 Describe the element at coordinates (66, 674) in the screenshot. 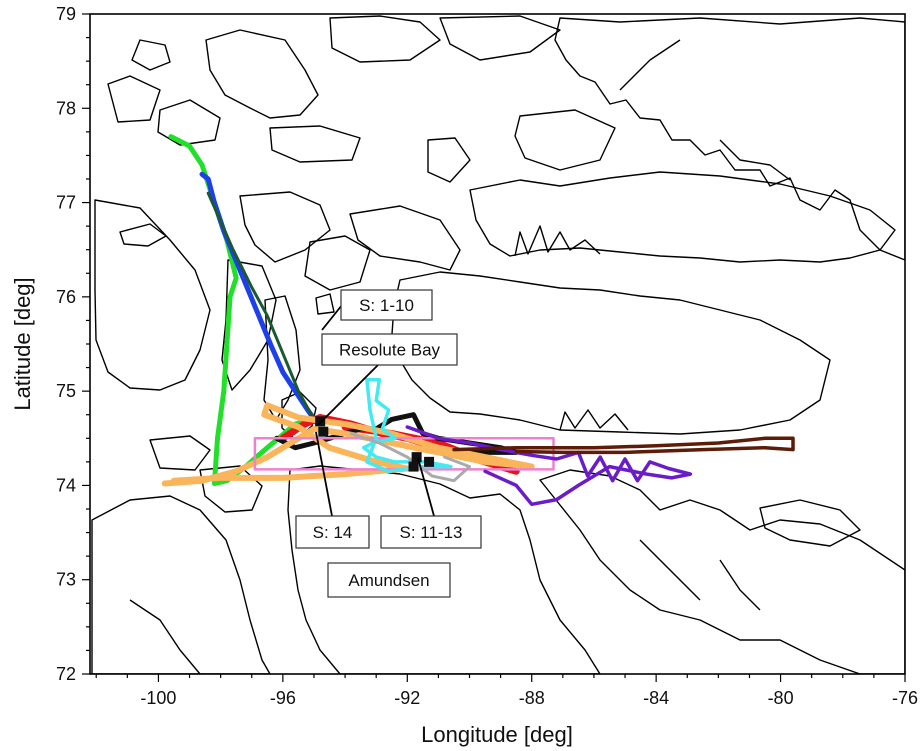

I see `y-tick-label: 72` at that location.